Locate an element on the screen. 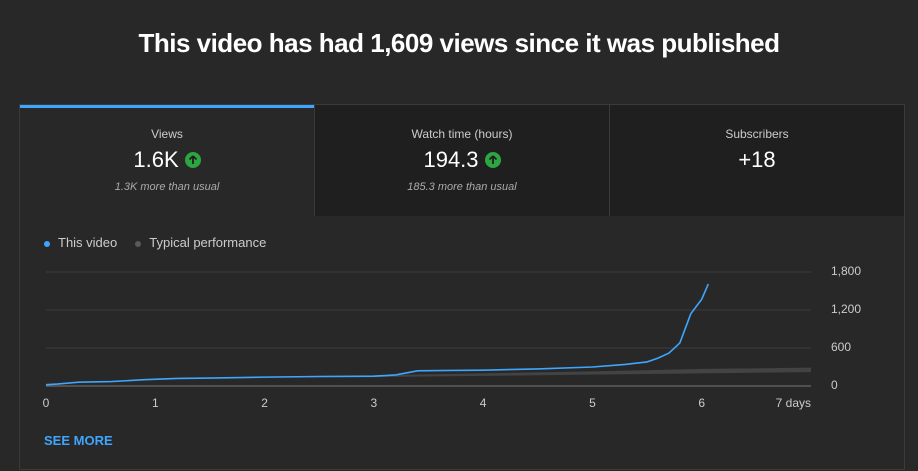 The image size is (918, 471). x-tick-label: 3 is located at coordinates (374, 403).